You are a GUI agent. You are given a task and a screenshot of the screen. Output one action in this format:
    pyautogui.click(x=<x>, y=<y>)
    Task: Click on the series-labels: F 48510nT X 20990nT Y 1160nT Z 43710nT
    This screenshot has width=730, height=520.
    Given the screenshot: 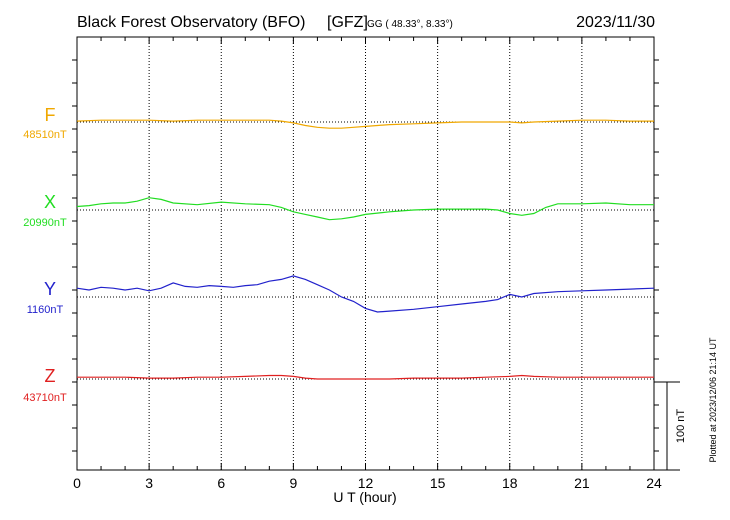 What is the action you would take?
    pyautogui.click(x=45, y=254)
    